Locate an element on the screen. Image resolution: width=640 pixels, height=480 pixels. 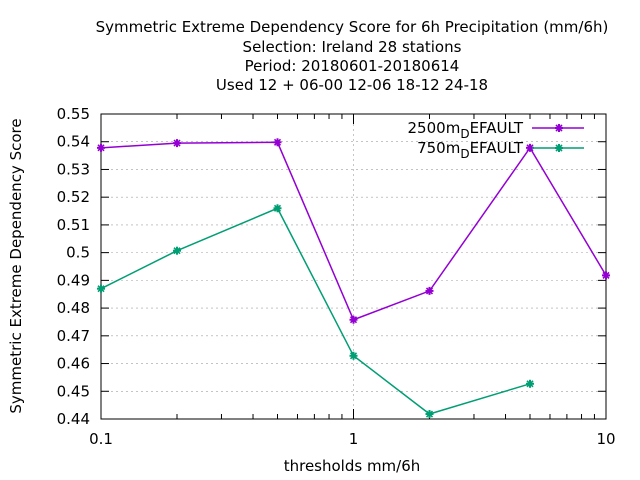
legend-label: 750mDEFAULT is located at coordinates (470, 150).